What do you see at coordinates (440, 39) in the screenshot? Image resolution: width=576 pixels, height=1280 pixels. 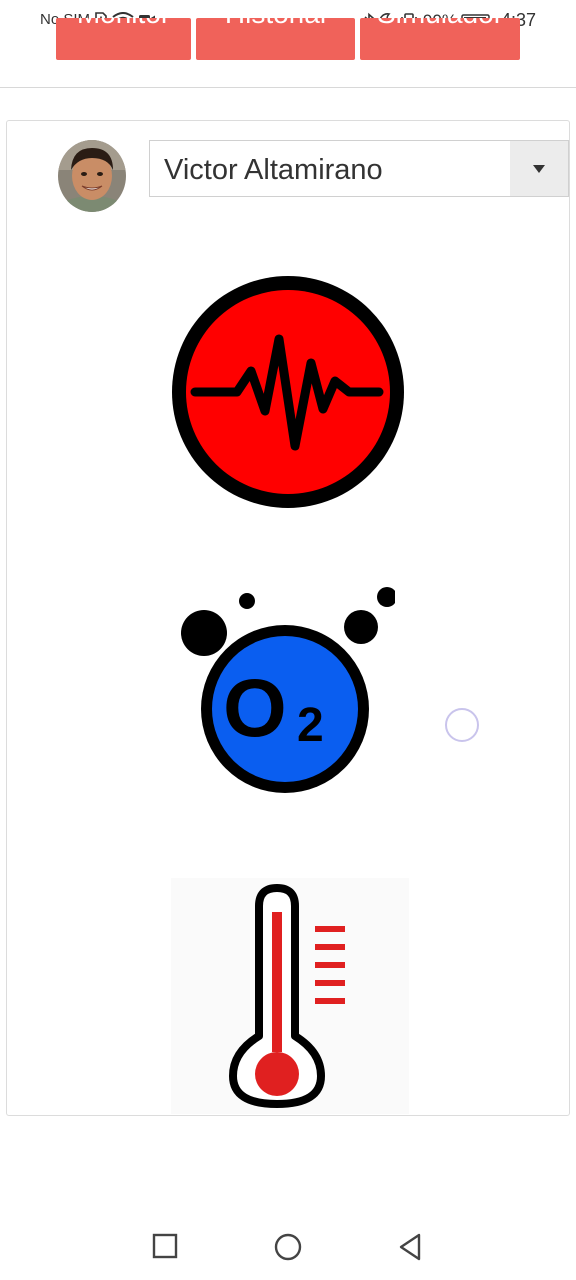 I see `simulador-button: Simulador` at bounding box center [440, 39].